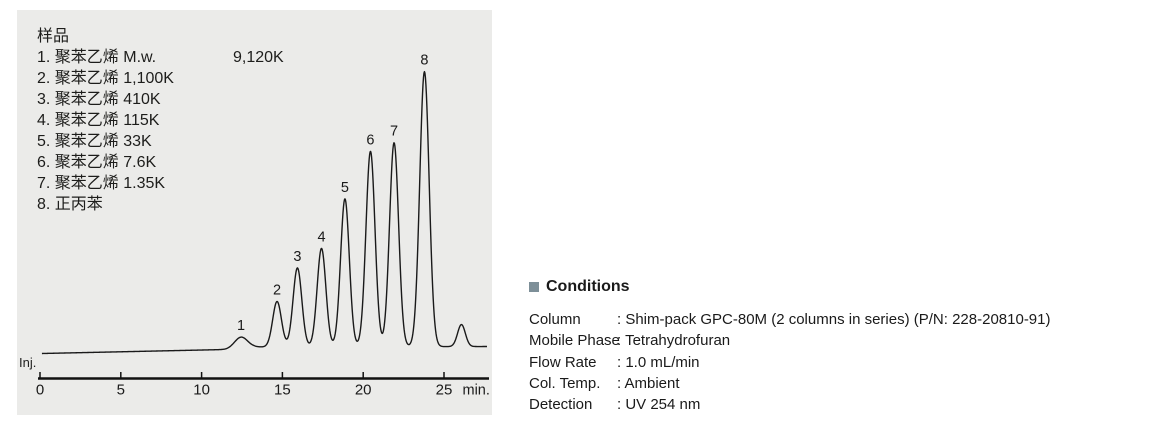 The image size is (1175, 427). What do you see at coordinates (561, 405) in the screenshot?
I see `condition-label: Detection` at bounding box center [561, 405].